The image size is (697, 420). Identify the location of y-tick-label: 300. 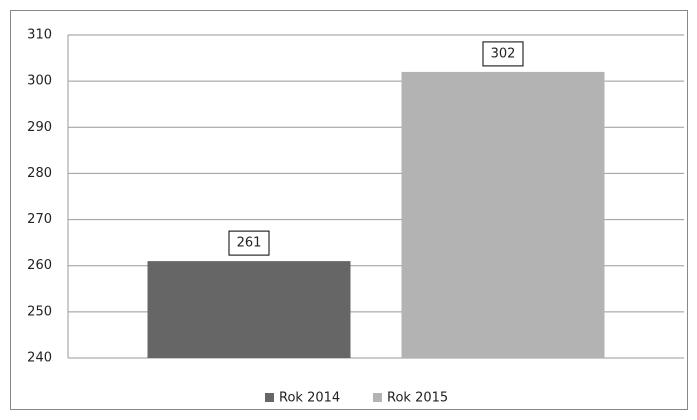
(39, 81).